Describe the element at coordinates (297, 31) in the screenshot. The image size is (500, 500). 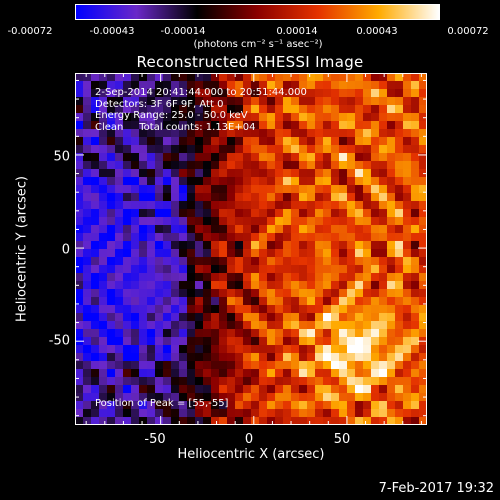
I see `colorbar-tick-label: 0.00014` at that location.